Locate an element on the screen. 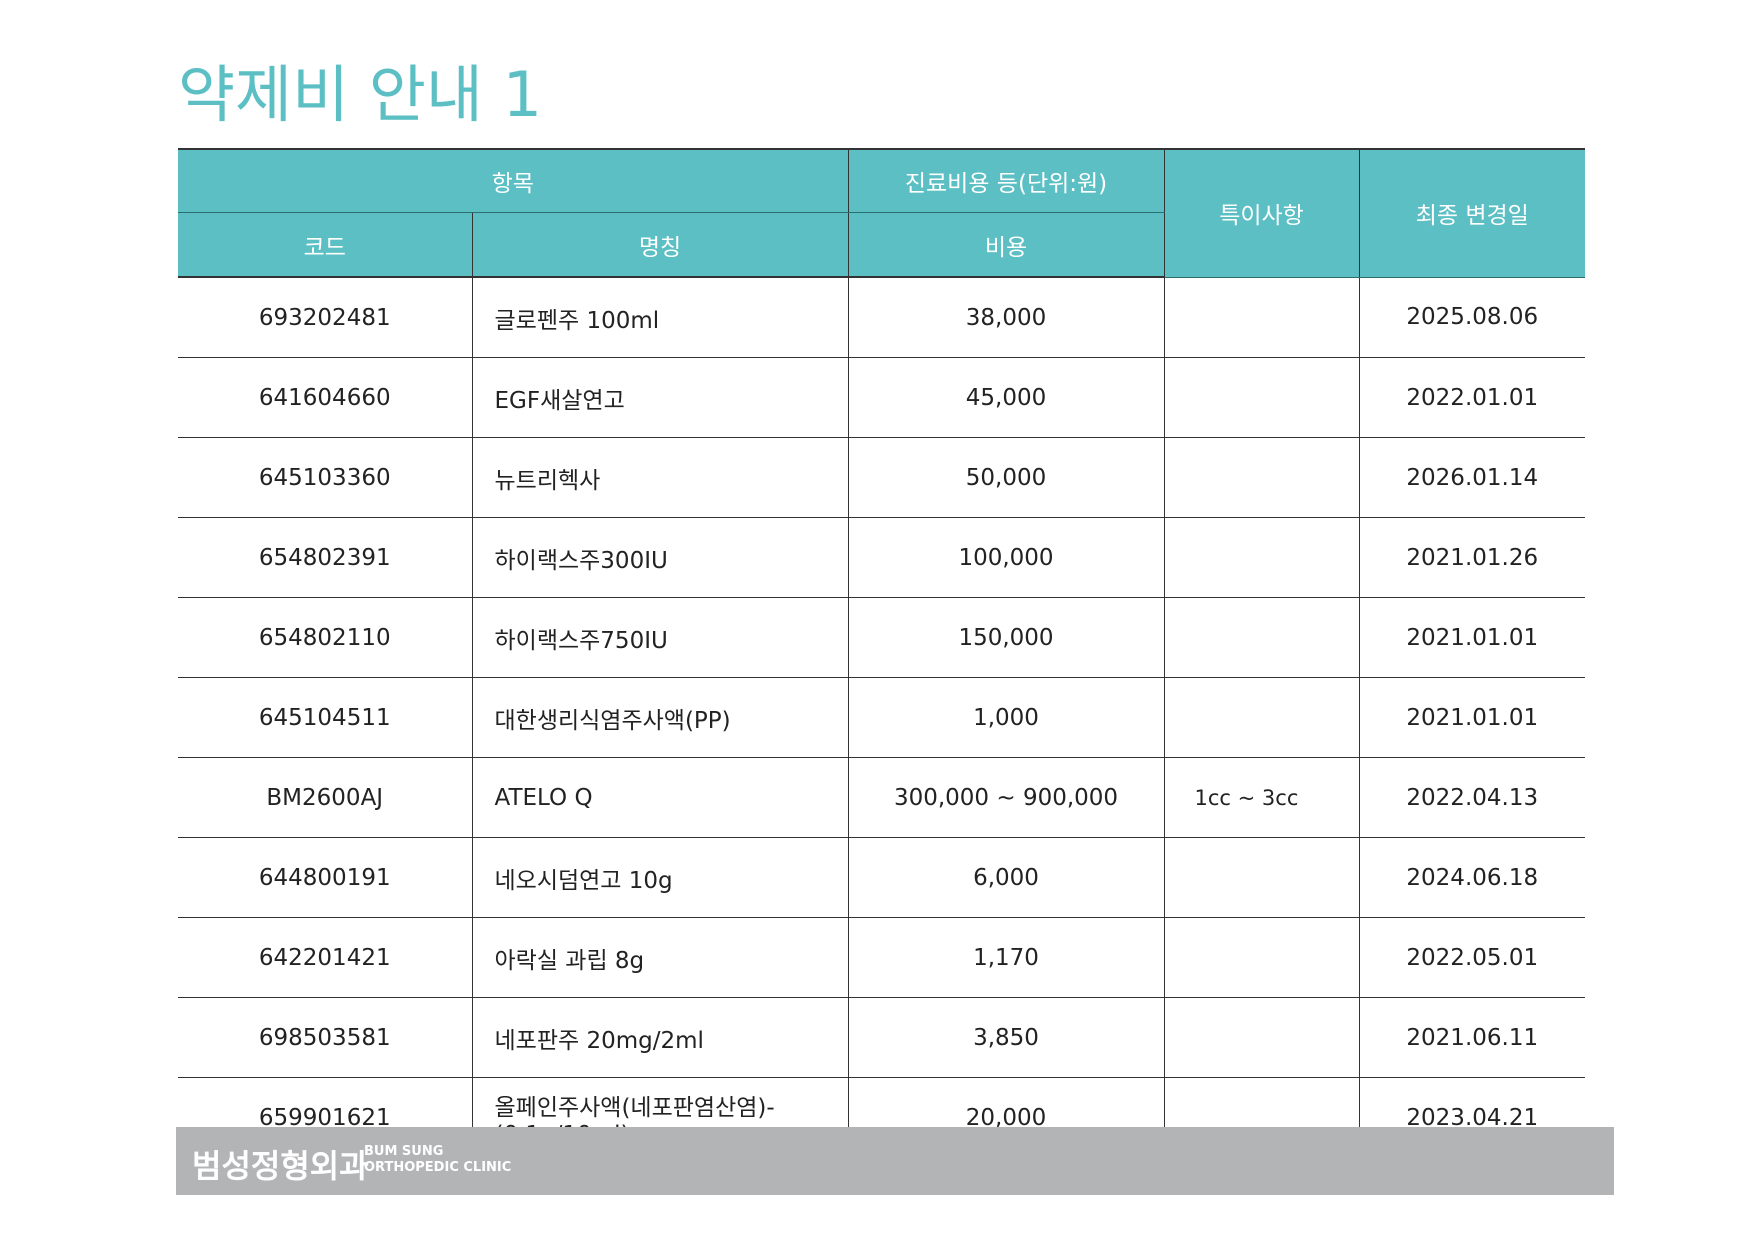 Image resolution: width=1753 pixels, height=1240 pixels. code-cell: 641604660 is located at coordinates (325, 397).